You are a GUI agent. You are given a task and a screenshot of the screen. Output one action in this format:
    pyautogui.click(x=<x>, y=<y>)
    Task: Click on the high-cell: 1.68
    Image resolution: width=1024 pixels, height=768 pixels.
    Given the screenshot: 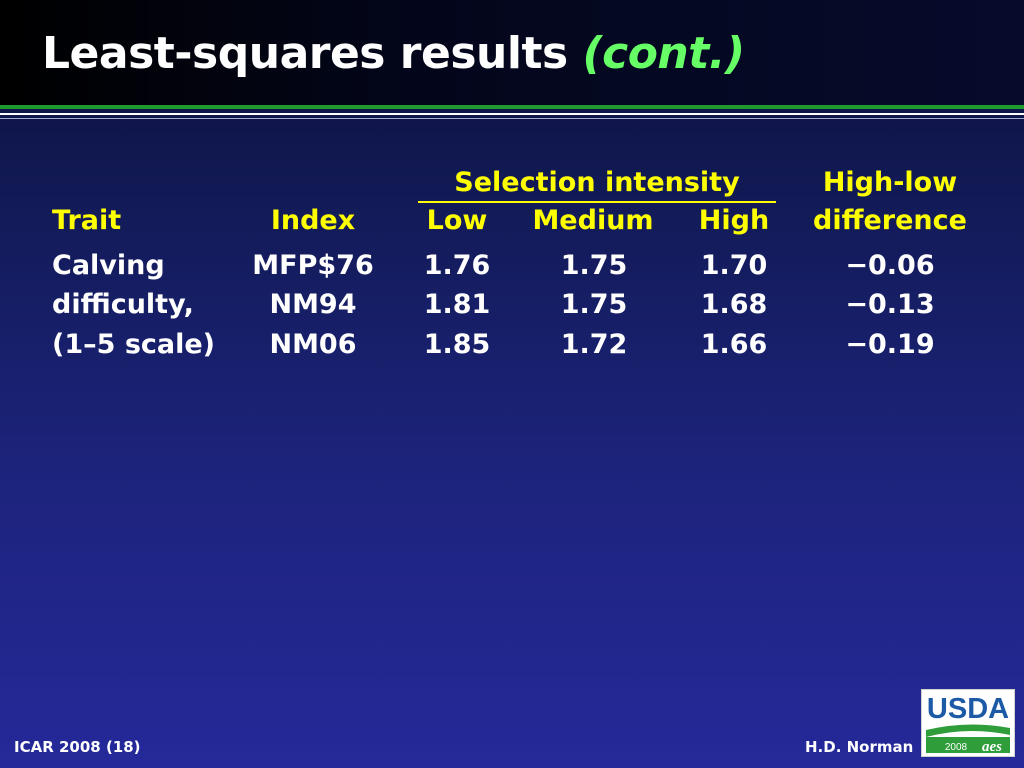 What is the action you would take?
    pyautogui.click(x=734, y=304)
    